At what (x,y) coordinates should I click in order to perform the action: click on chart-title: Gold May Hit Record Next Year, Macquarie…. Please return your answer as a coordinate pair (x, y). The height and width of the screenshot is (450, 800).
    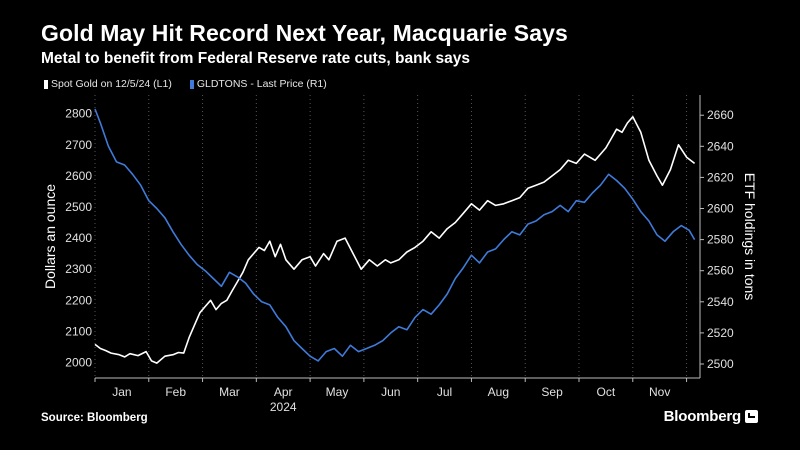
    Looking at the image, I should click on (304, 33).